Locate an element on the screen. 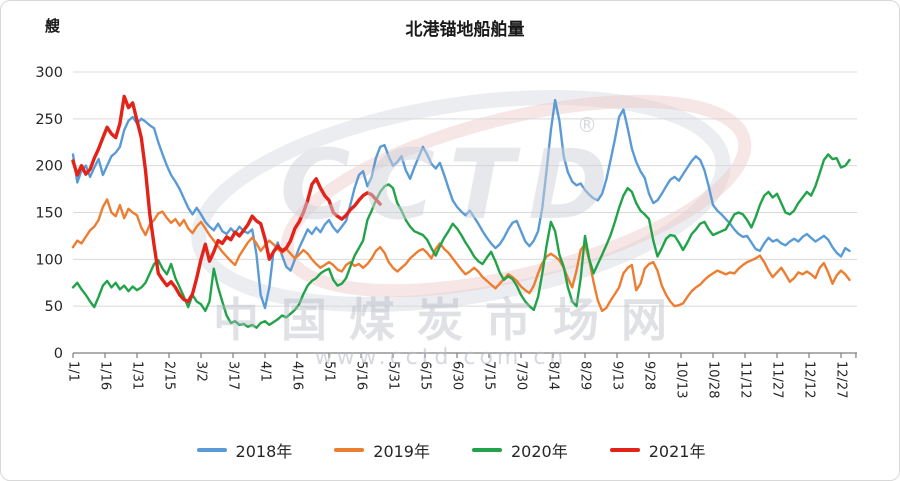 The width and height of the screenshot is (900, 481). axes is located at coordinates (464, 355).